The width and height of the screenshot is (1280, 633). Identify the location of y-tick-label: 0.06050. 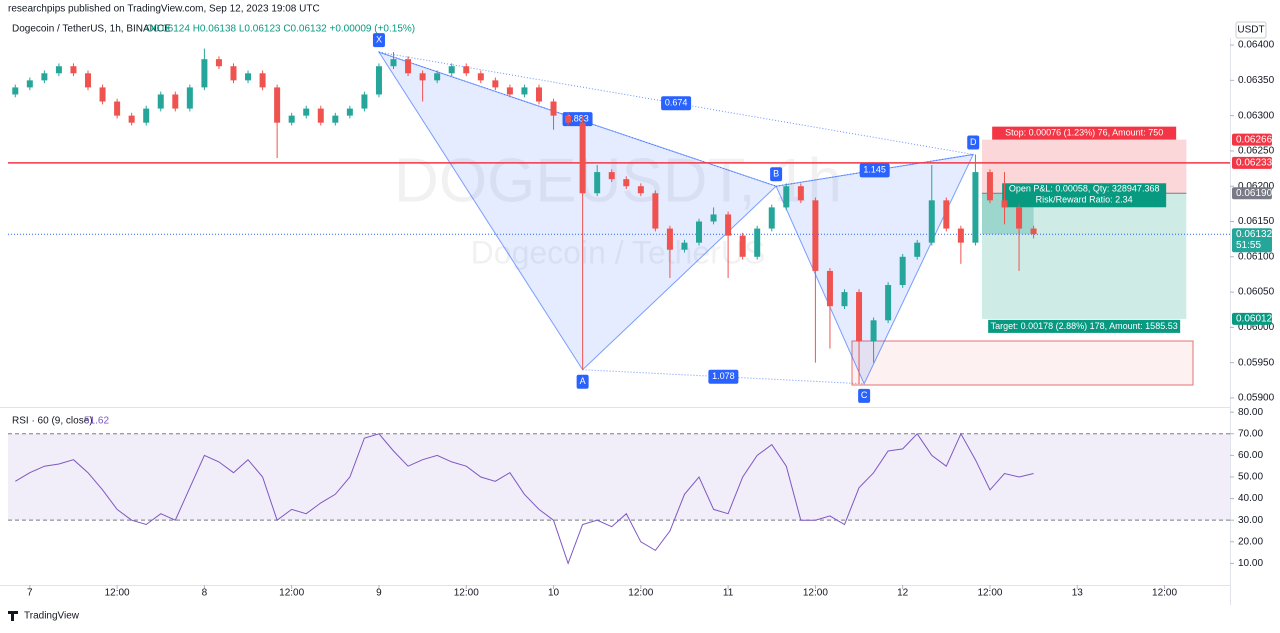
(1256, 292).